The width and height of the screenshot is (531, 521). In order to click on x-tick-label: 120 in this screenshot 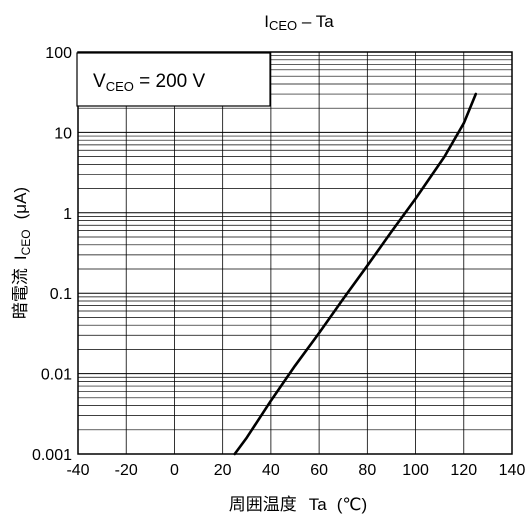, I will do `click(463, 470)`.